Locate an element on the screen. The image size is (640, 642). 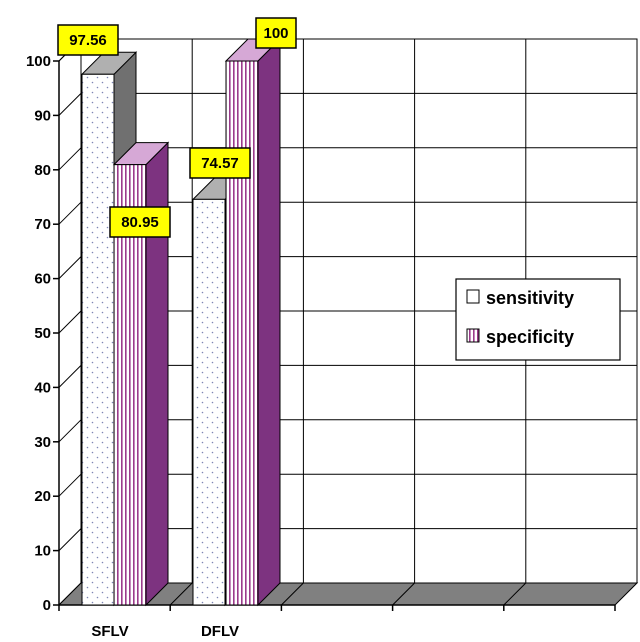
data-label-text: 100 is located at coordinates (275, 33).